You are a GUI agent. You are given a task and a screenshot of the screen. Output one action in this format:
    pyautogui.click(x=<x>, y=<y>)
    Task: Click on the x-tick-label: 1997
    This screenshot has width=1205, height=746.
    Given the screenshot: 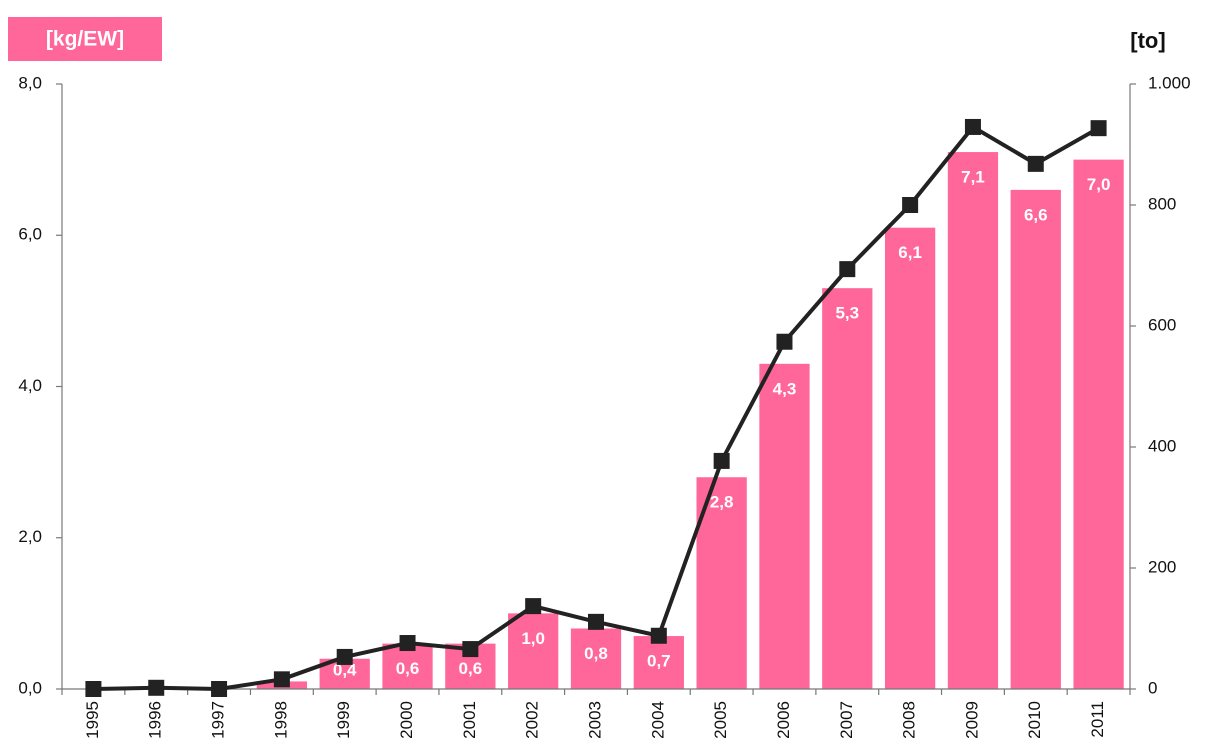 What is the action you would take?
    pyautogui.click(x=218, y=720)
    